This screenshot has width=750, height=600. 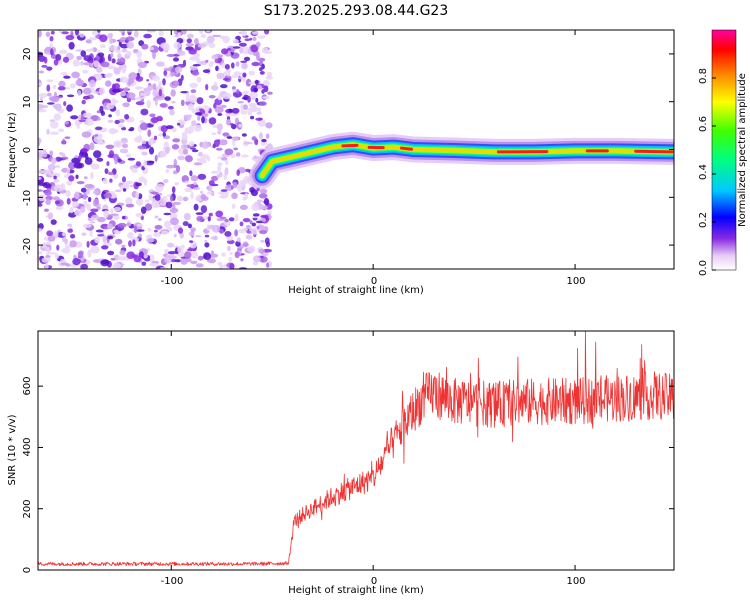 What do you see at coordinates (703, 172) in the screenshot?
I see `colorbar-tick-label: 0.4` at bounding box center [703, 172].